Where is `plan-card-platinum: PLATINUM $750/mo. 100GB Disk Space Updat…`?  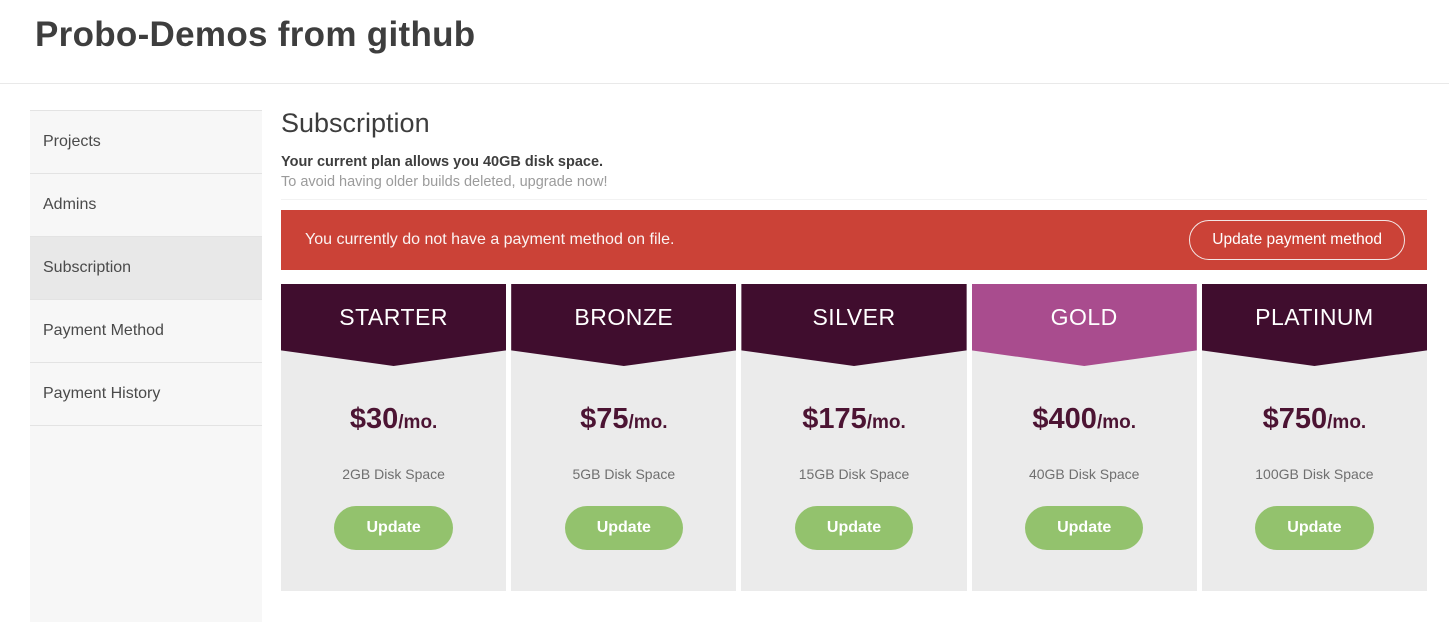
plan-card-platinum: PLATINUM $750/mo. 100GB Disk Space Updat… is located at coordinates (1314, 437).